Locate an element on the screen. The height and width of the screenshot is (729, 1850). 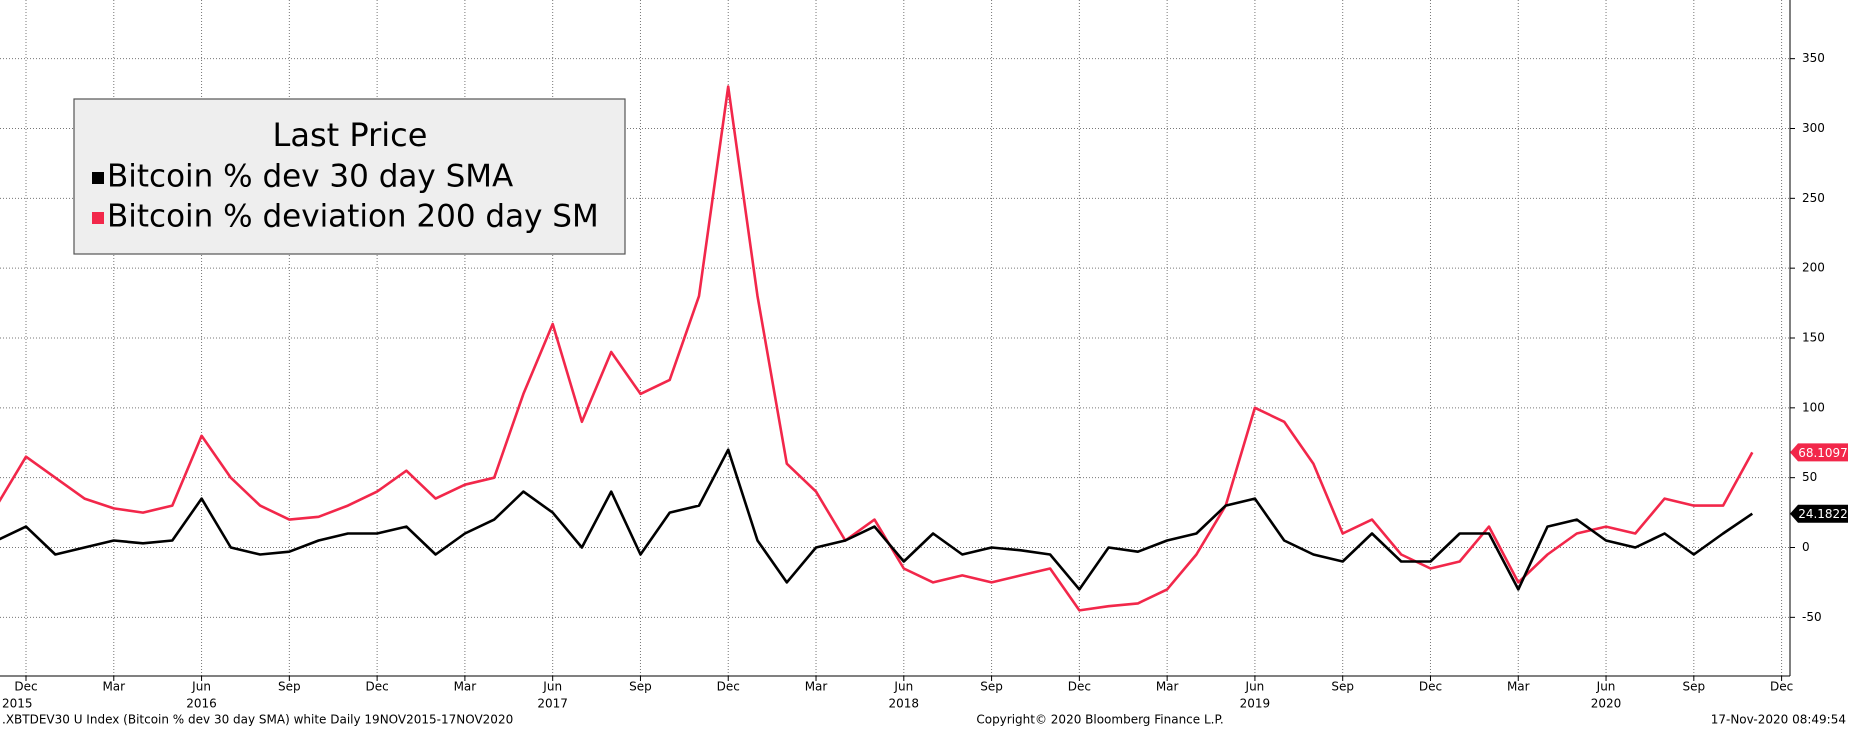
y-tick-label: 300 is located at coordinates (1813, 128).